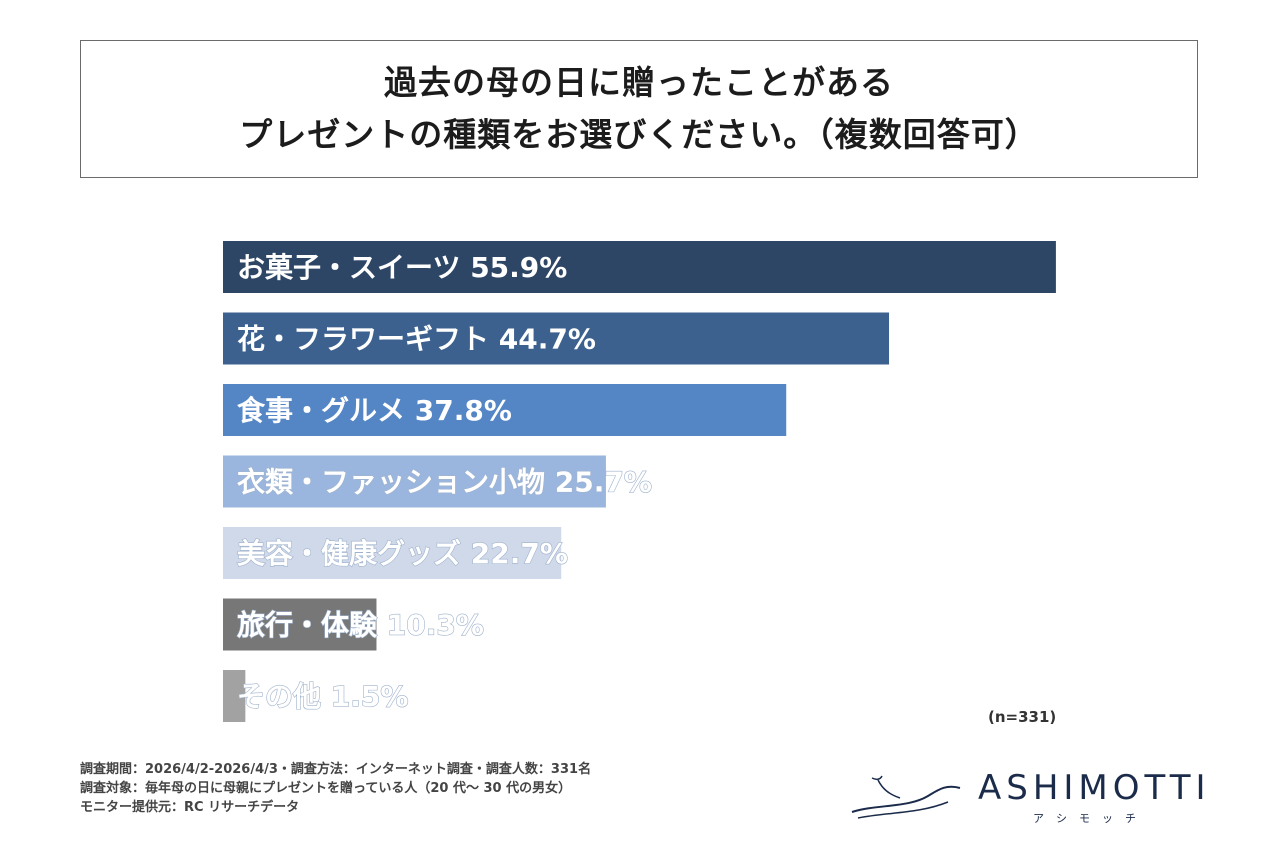 This screenshot has width=1280, height=853. What do you see at coordinates (402, 553) in the screenshot?
I see `bar-label-5: 美容・健康グッズ 22.7%` at bounding box center [402, 553].